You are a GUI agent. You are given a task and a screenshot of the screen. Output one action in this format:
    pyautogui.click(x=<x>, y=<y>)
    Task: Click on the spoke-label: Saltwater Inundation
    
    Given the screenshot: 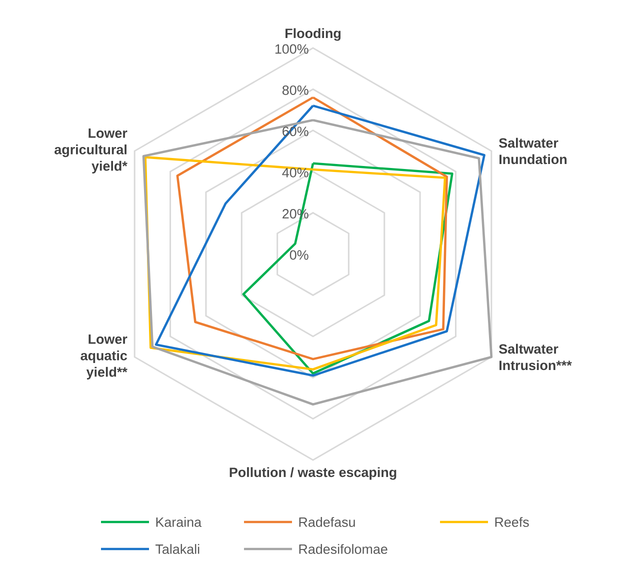 What is the action you would take?
    pyautogui.click(x=533, y=151)
    